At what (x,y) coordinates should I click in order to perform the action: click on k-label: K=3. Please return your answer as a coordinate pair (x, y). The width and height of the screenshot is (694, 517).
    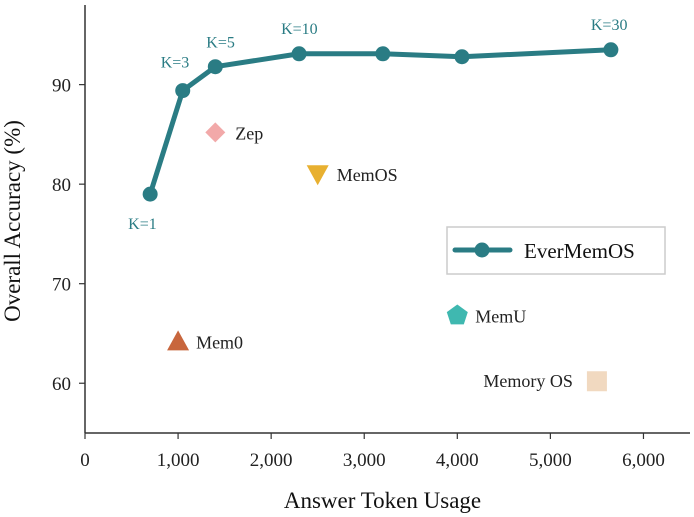
    Looking at the image, I should click on (175, 63).